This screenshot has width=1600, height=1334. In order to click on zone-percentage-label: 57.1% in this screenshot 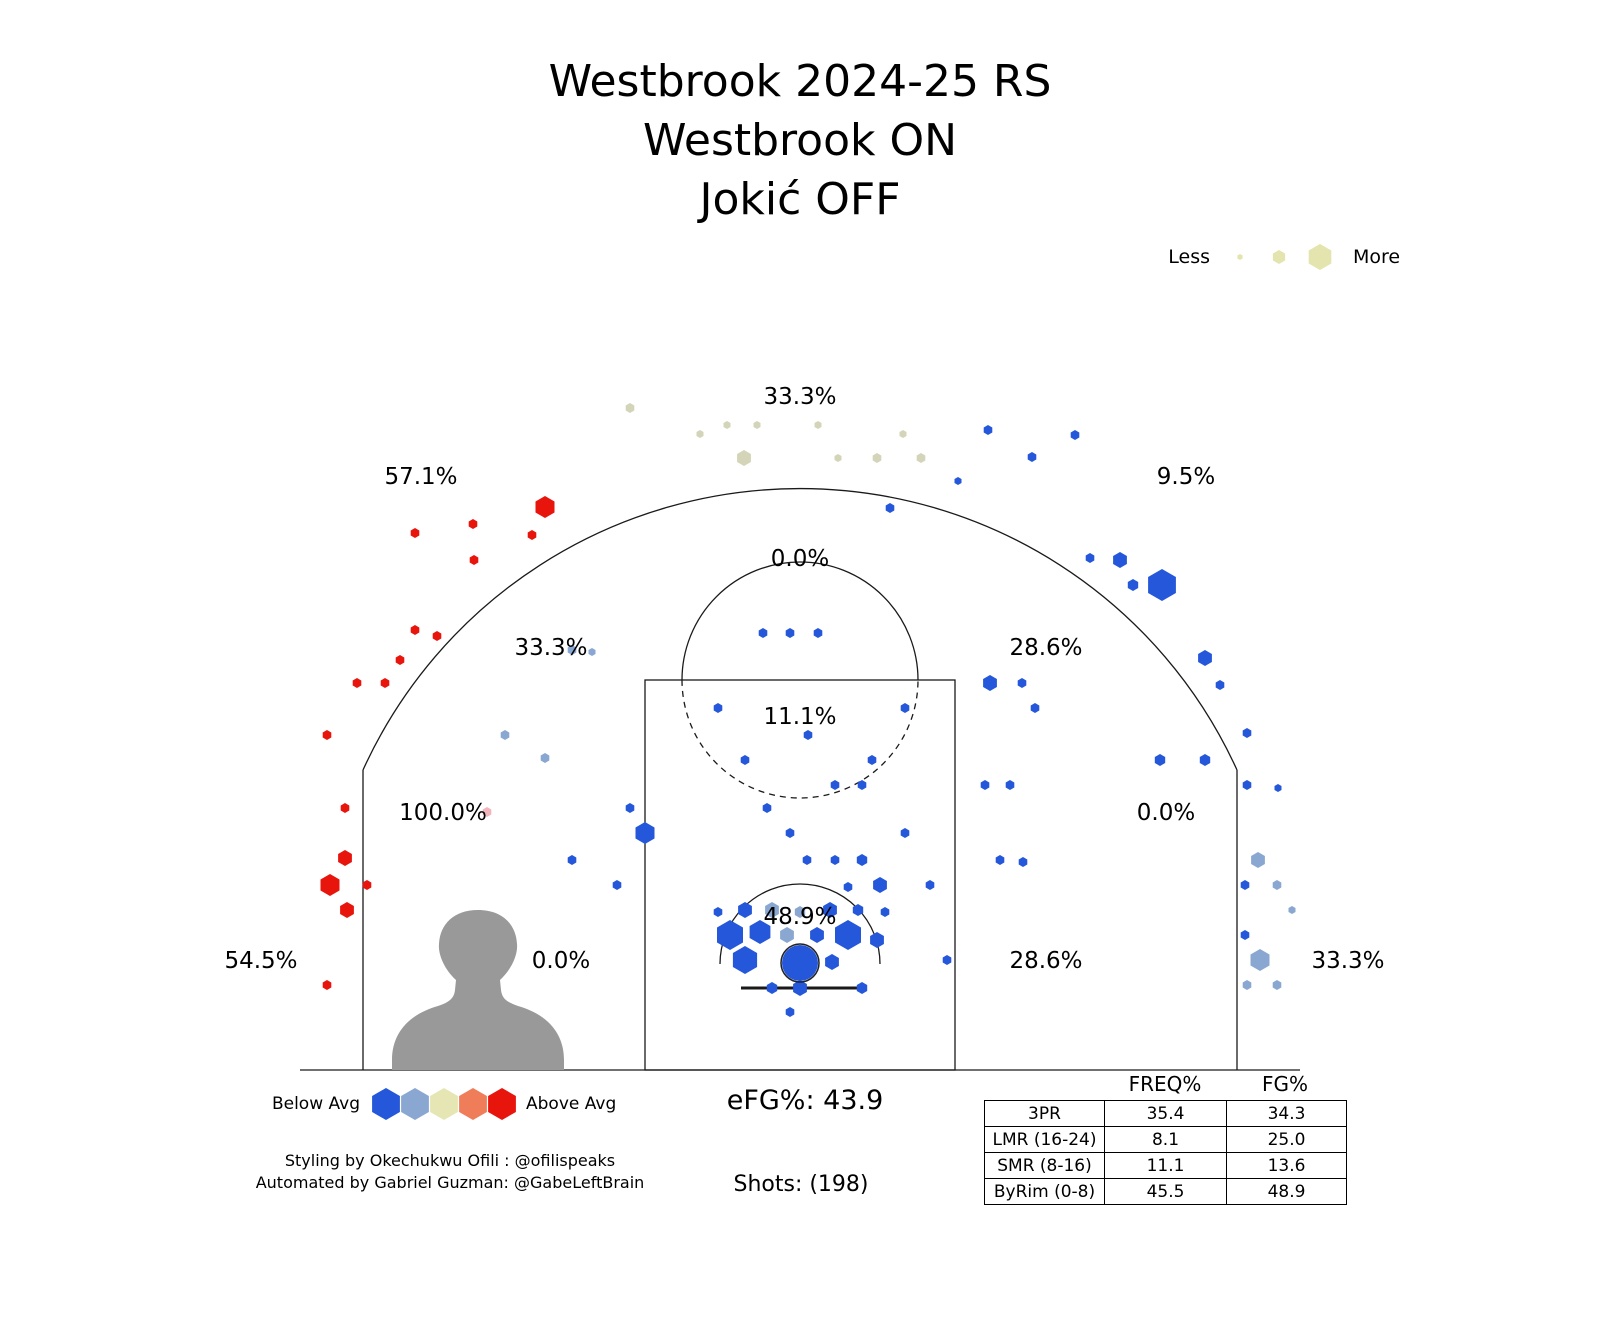, I will do `click(420, 477)`.